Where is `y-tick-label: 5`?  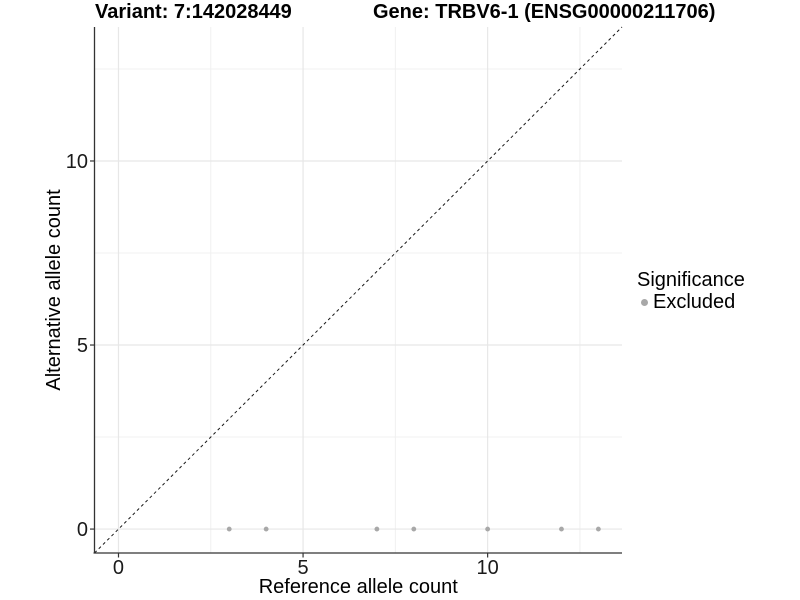
y-tick-label: 5 is located at coordinates (82, 346).